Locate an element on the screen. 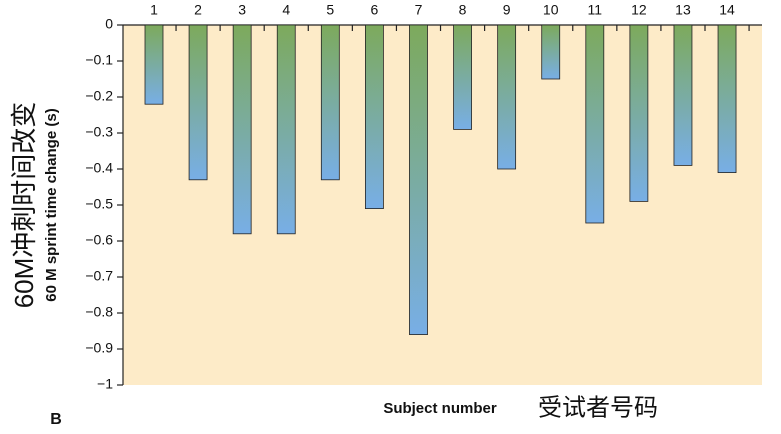 Image resolution: width=781 pixels, height=434 pixels. x-tick-label: 7 is located at coordinates (419, 10).